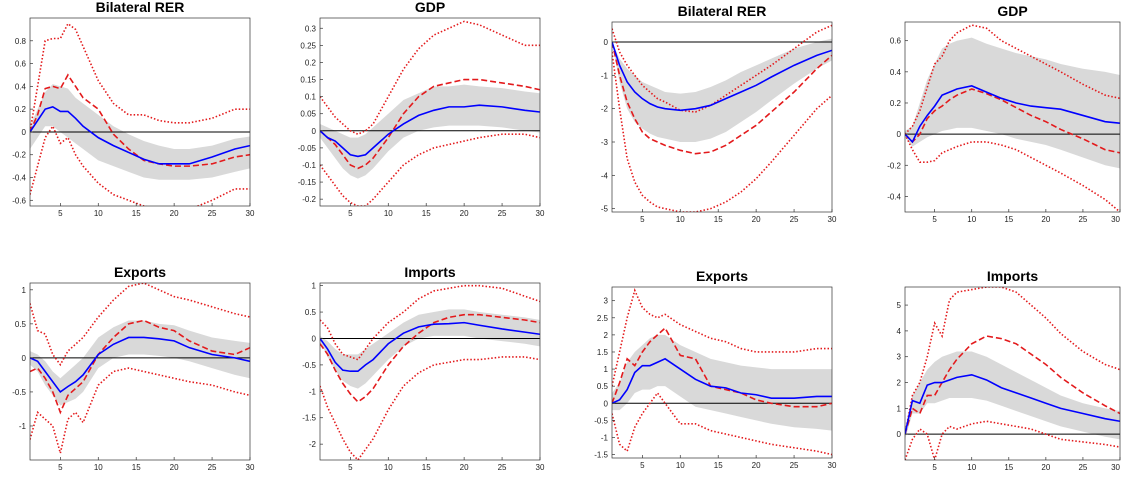  I want to click on panel: Imports 0 1 2 3 4 5 5 10 15 20 25 30, so click(1009, 370).